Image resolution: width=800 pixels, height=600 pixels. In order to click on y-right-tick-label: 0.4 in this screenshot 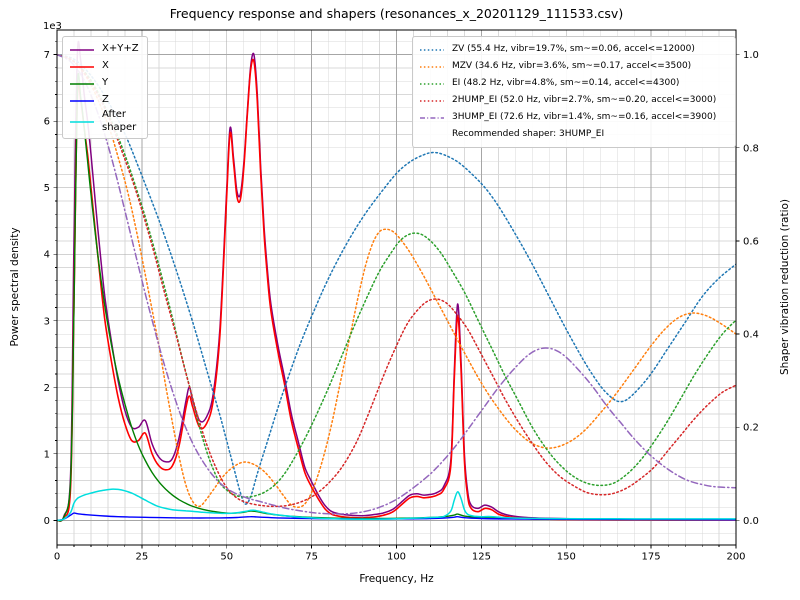, I will do `click(751, 335)`.